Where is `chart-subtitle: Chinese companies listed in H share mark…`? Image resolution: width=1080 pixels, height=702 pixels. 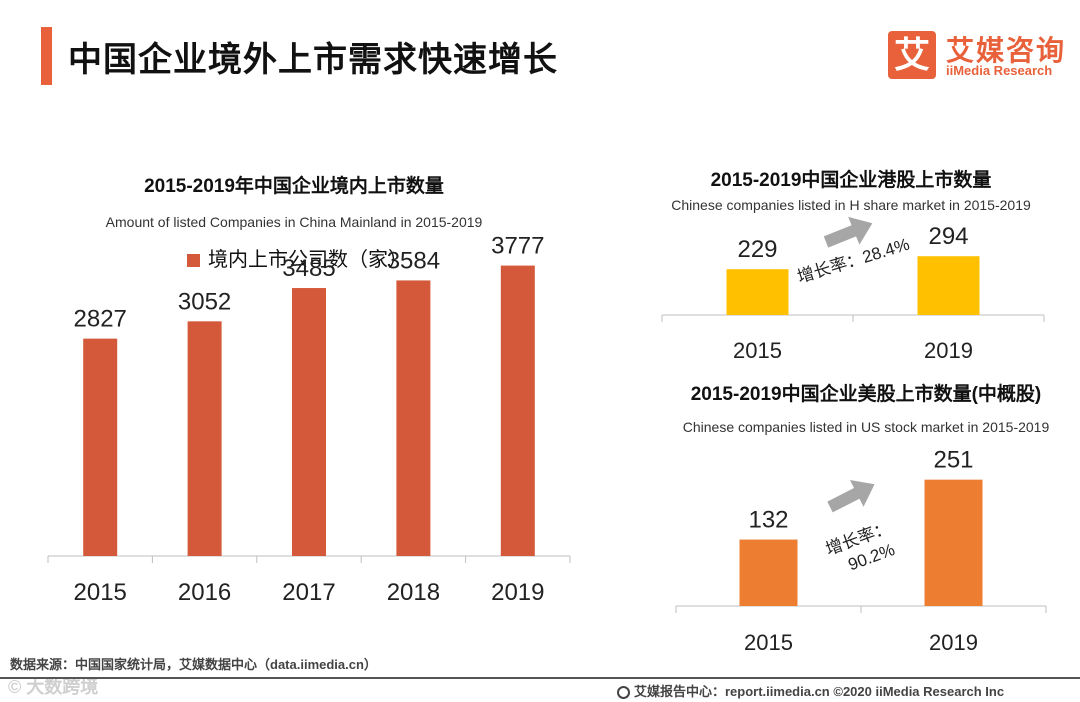 chart-subtitle: Chinese companies listed in H share mark… is located at coordinates (851, 205).